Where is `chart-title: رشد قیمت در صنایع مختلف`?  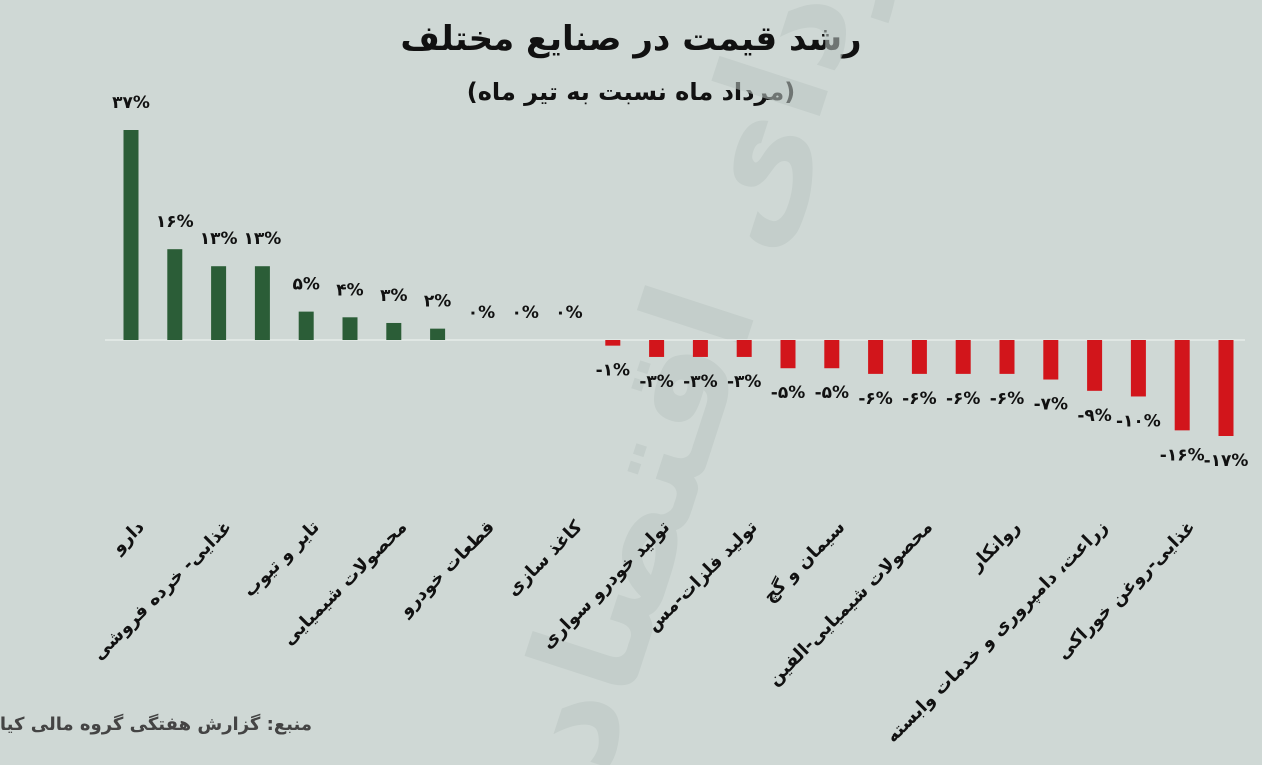 chart-title: رشد قیمت در صنایع مختلف is located at coordinates (630, 39).